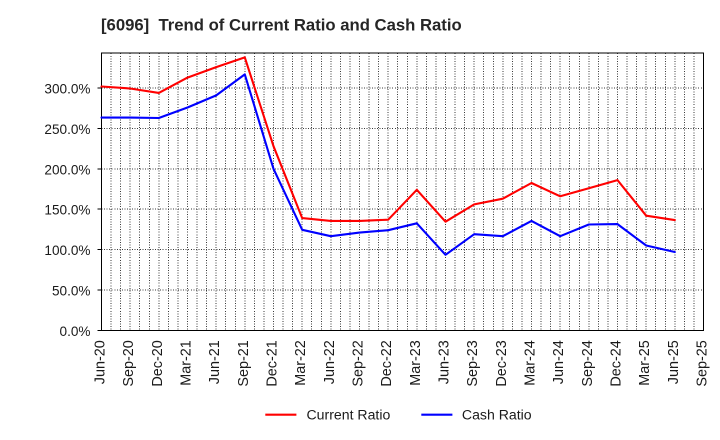  Describe the element at coordinates (129, 363) in the screenshot. I see `svg-text: Sep-20` at that location.